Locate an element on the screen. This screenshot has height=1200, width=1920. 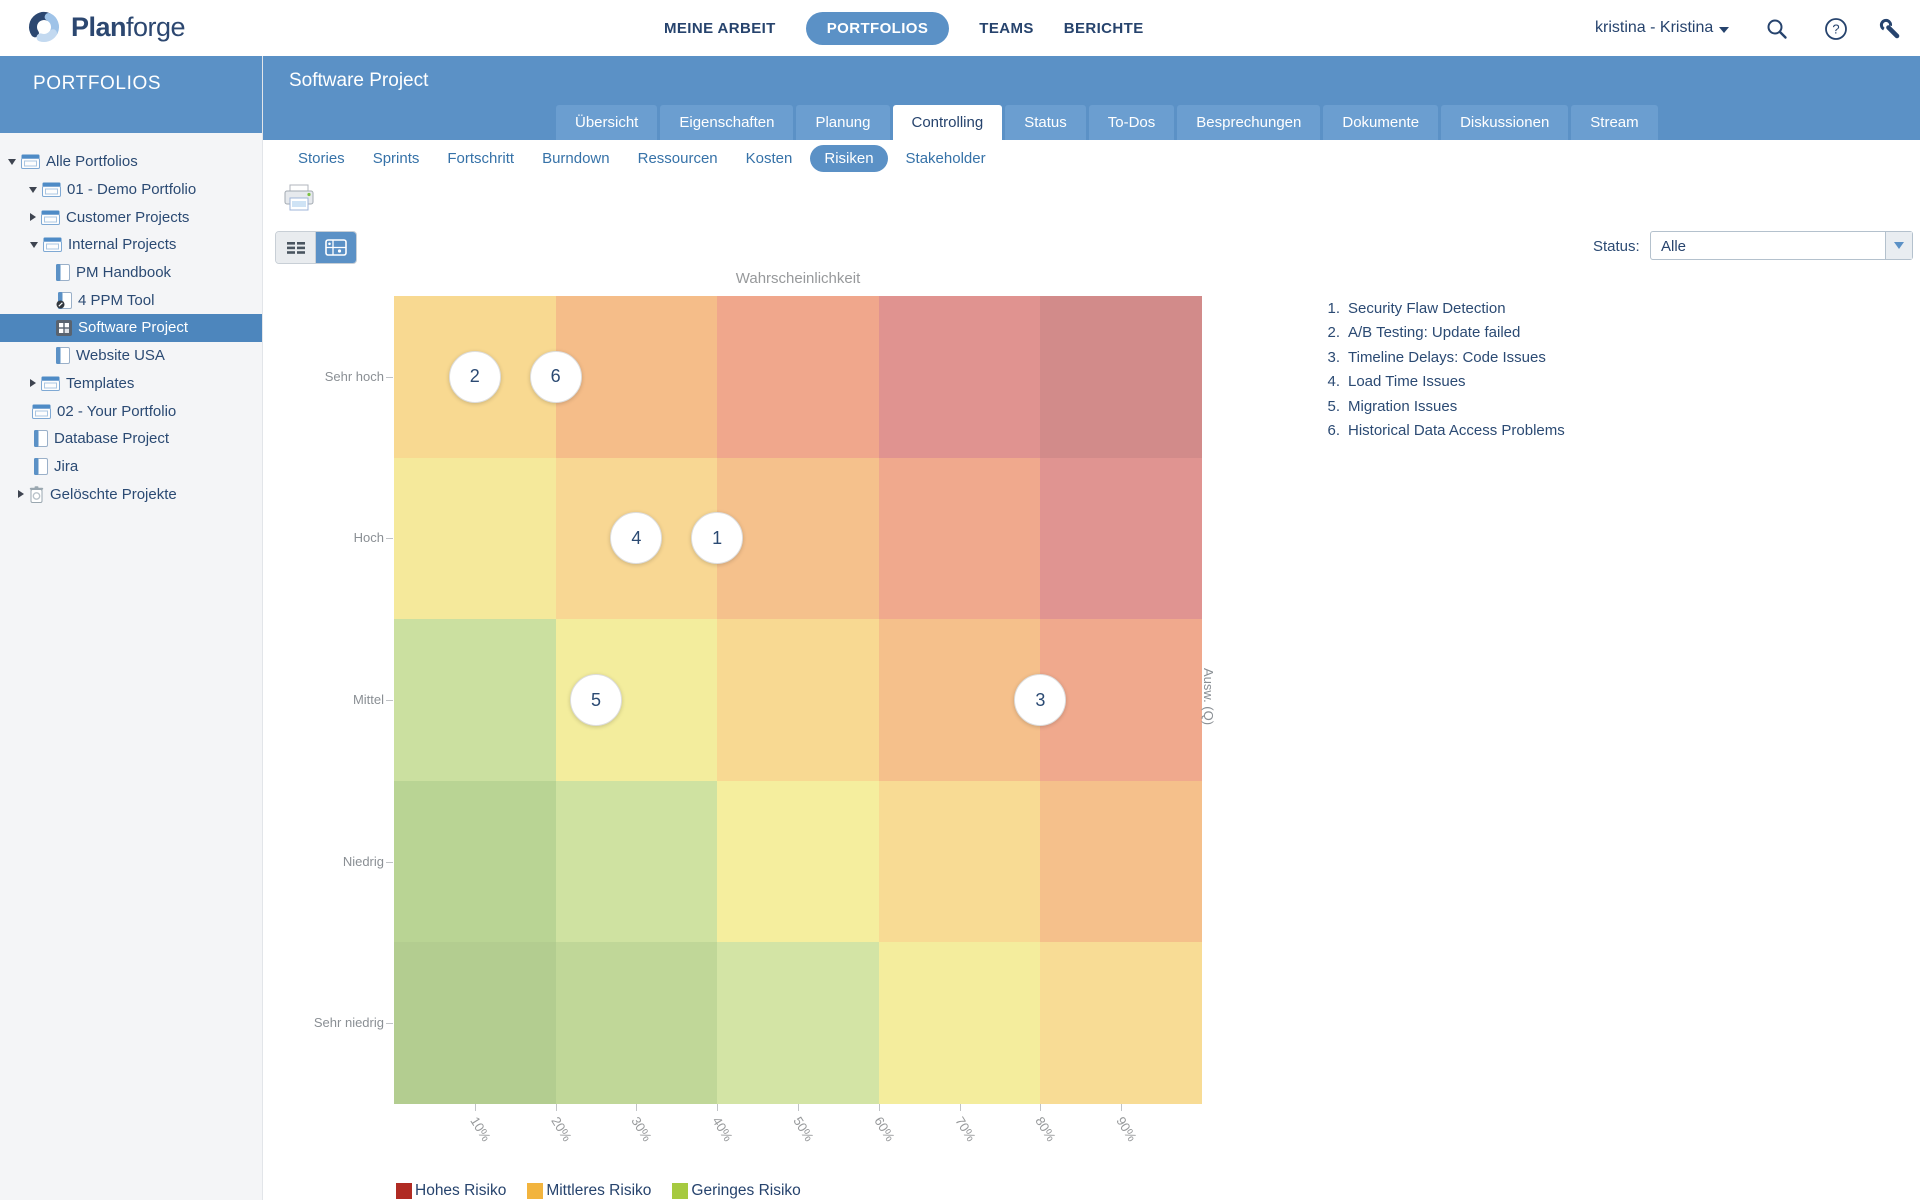
subtab-ressourcen: Ressourcen is located at coordinates (677, 158).